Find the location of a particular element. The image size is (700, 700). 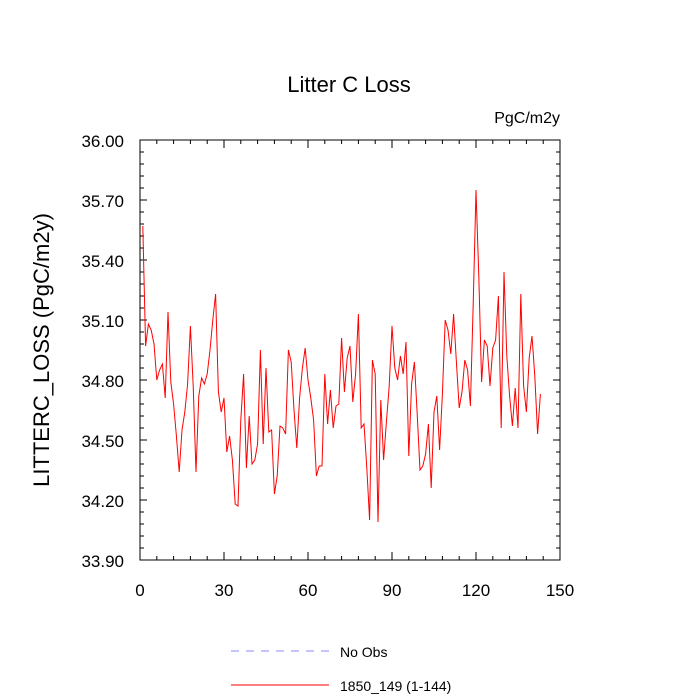

y-tick-label: 35.10 is located at coordinates (102, 321).